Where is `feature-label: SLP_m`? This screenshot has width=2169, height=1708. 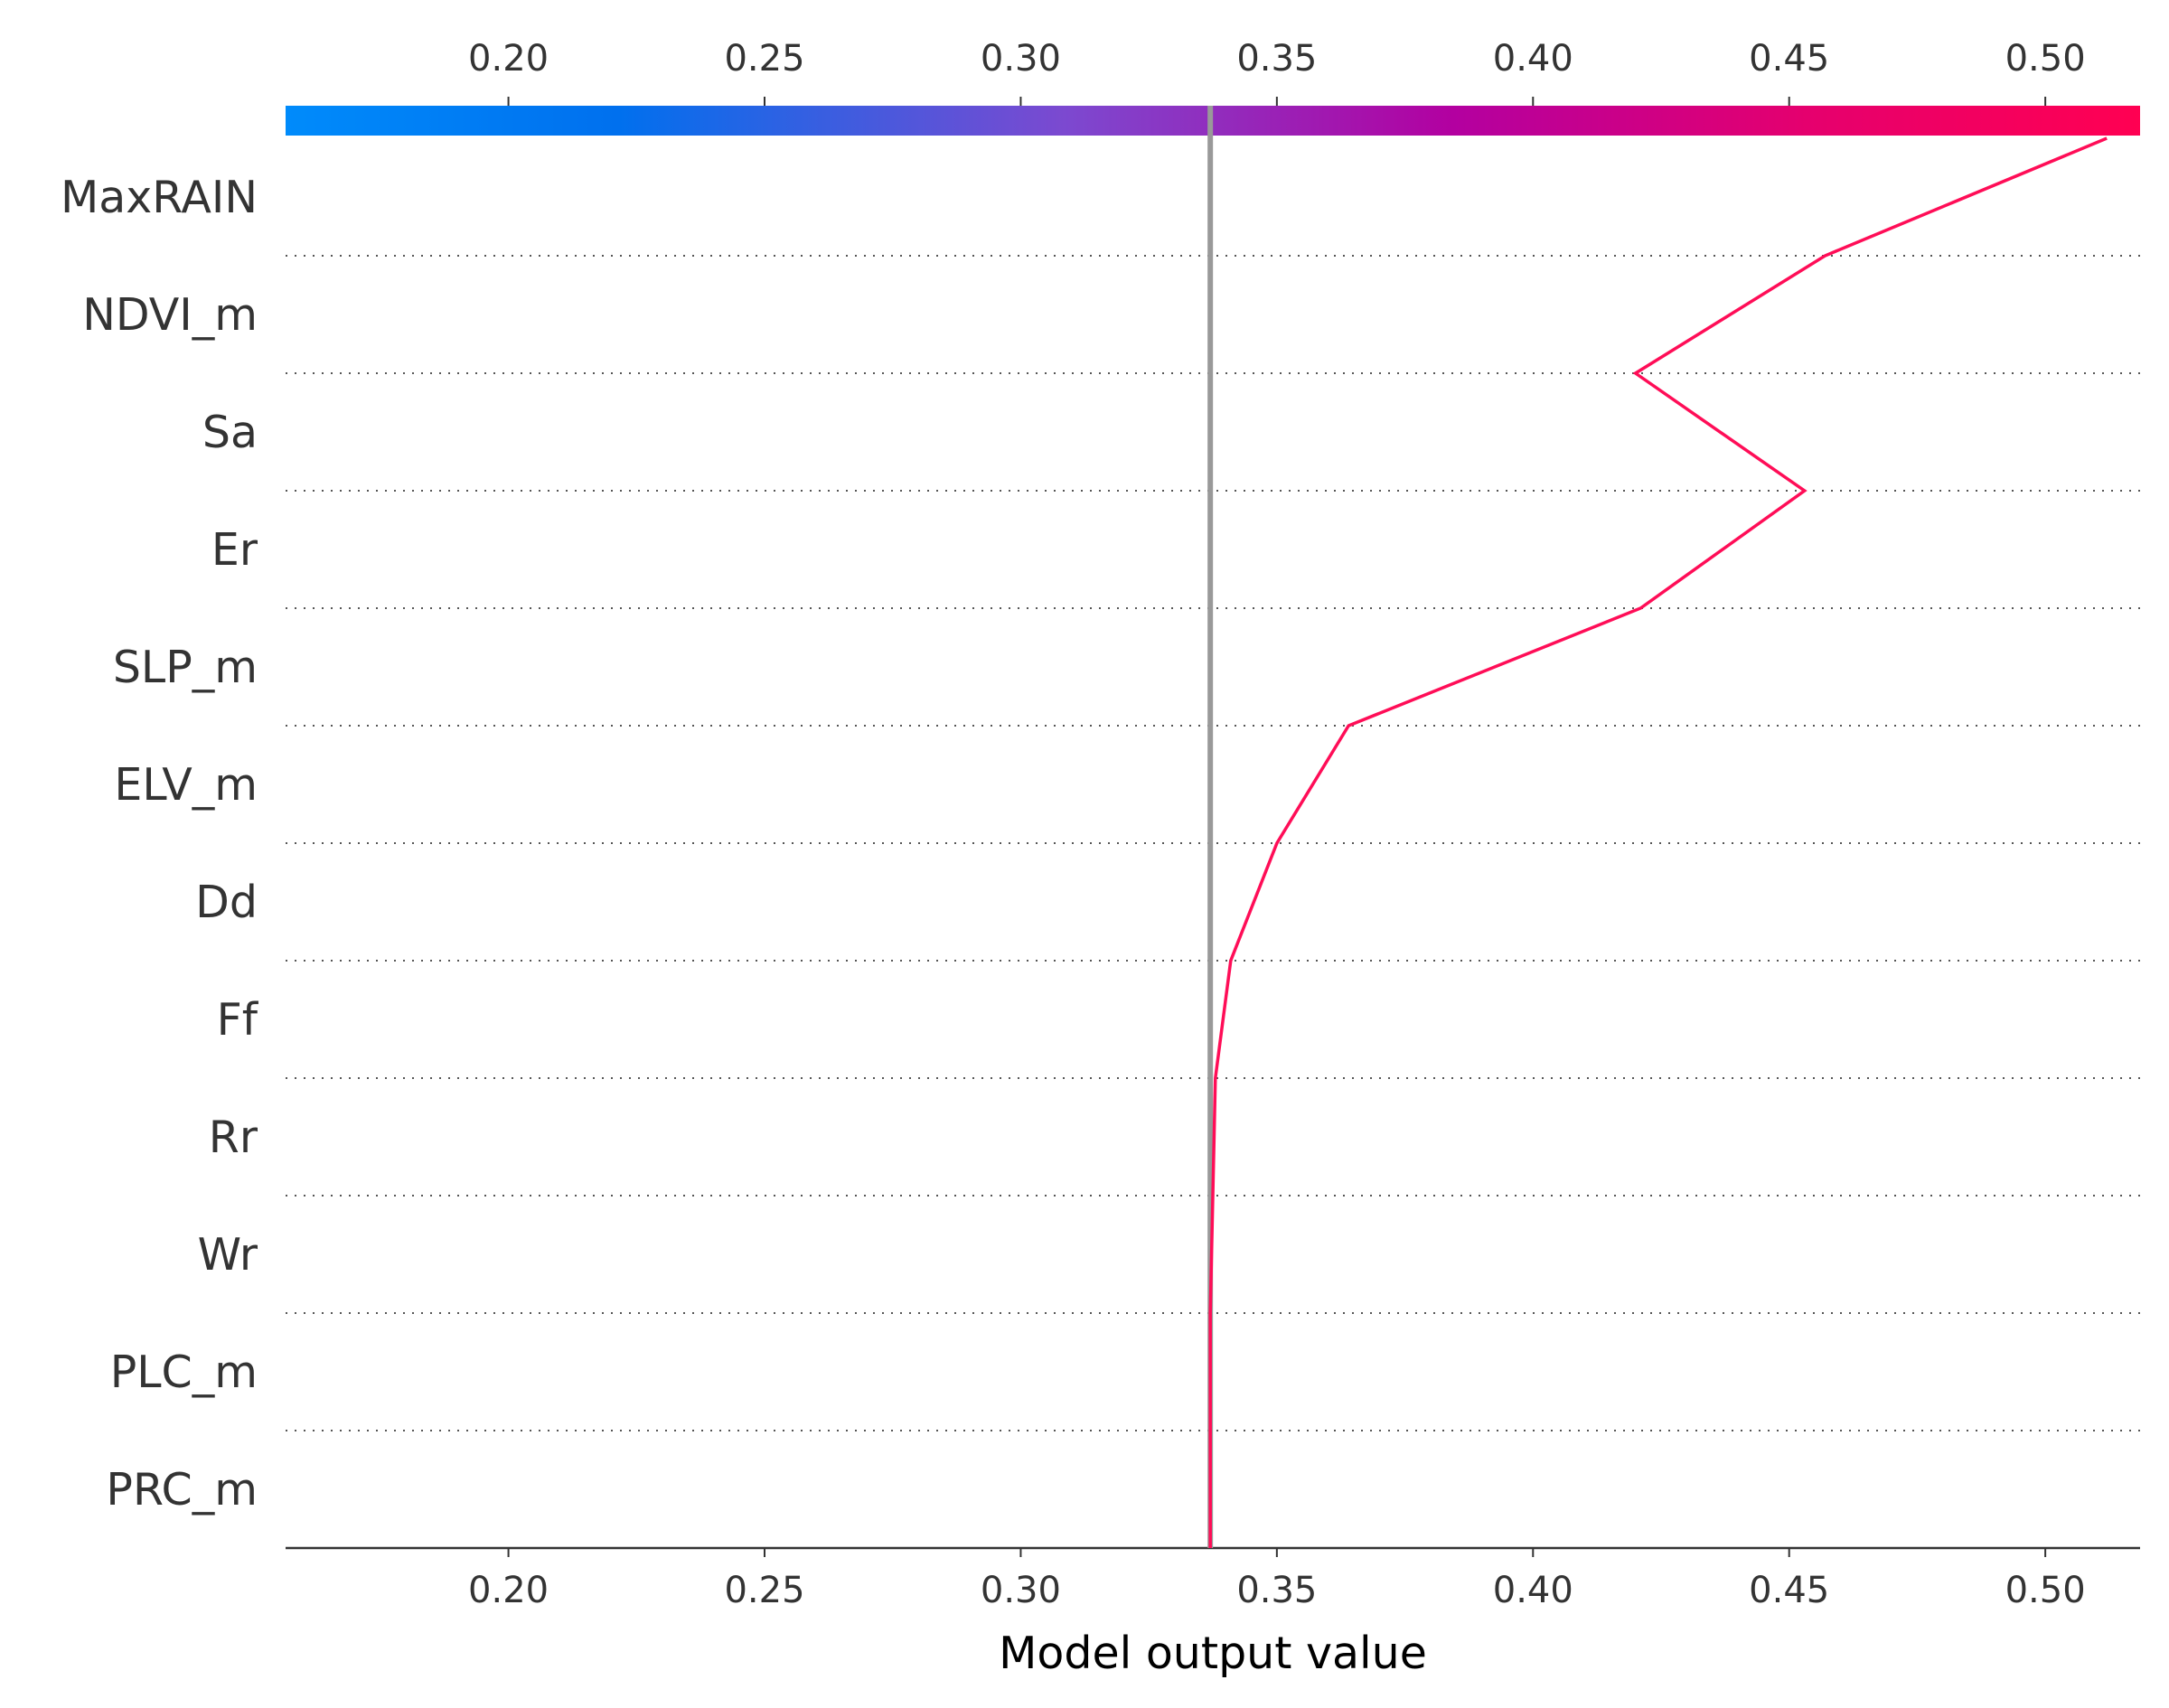 feature-label: SLP_m is located at coordinates (186, 667).